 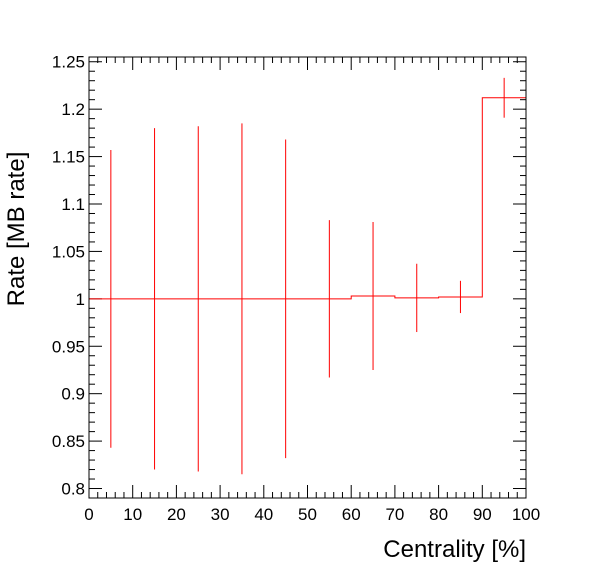 What do you see at coordinates (68, 441) in the screenshot?
I see `y-tick-label: 0.85` at bounding box center [68, 441].